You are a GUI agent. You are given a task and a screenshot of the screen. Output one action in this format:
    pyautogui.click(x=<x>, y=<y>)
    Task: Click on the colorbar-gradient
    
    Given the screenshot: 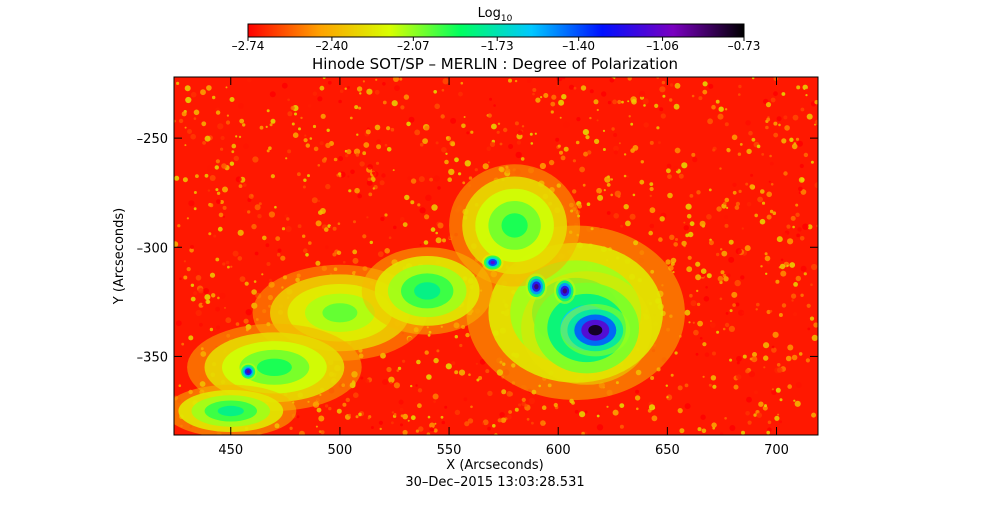 What is the action you would take?
    pyautogui.click(x=496, y=30)
    